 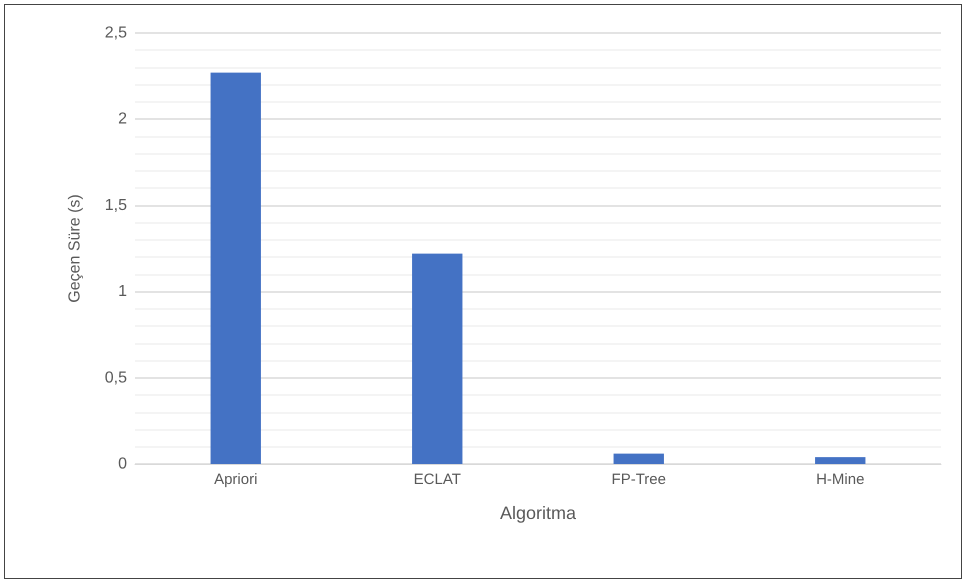 I want to click on x-tick-label: FP-Tree, so click(x=639, y=479).